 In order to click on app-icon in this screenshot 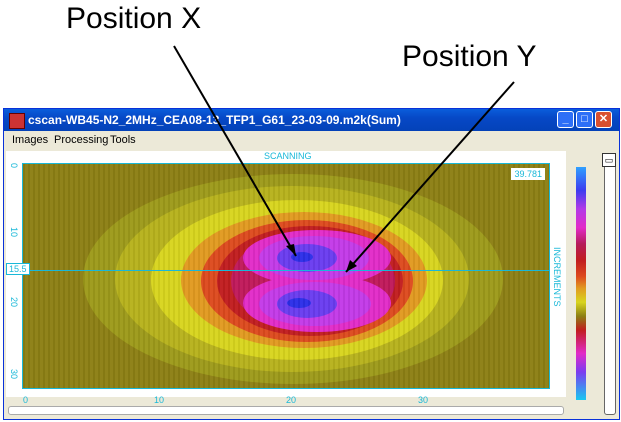, I will do `click(17, 121)`.